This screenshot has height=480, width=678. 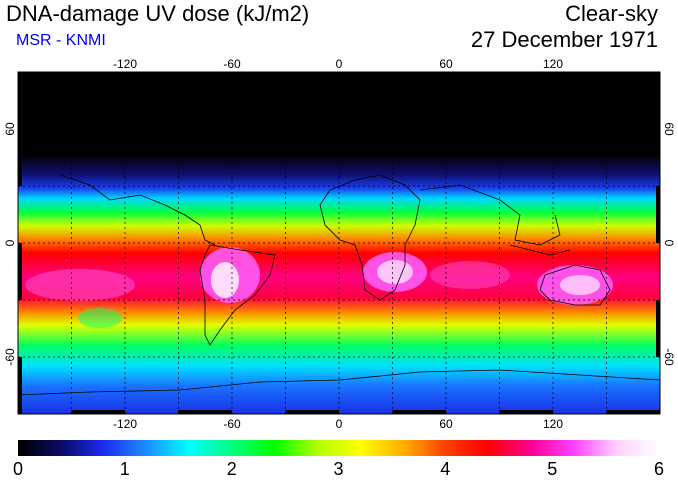 What do you see at coordinates (338, 448) in the screenshot?
I see `colorbar-bar` at bounding box center [338, 448].